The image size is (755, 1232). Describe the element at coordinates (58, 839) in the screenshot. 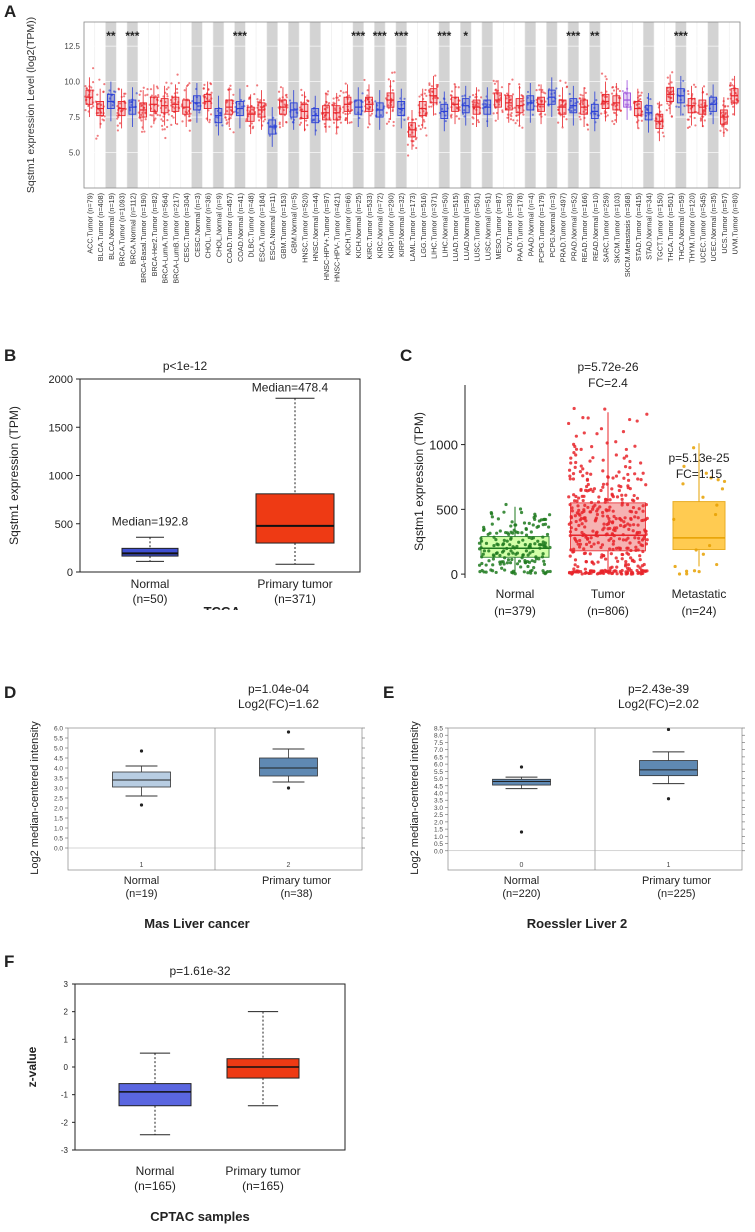

I see `y-tick-label: 0.5` at that location.